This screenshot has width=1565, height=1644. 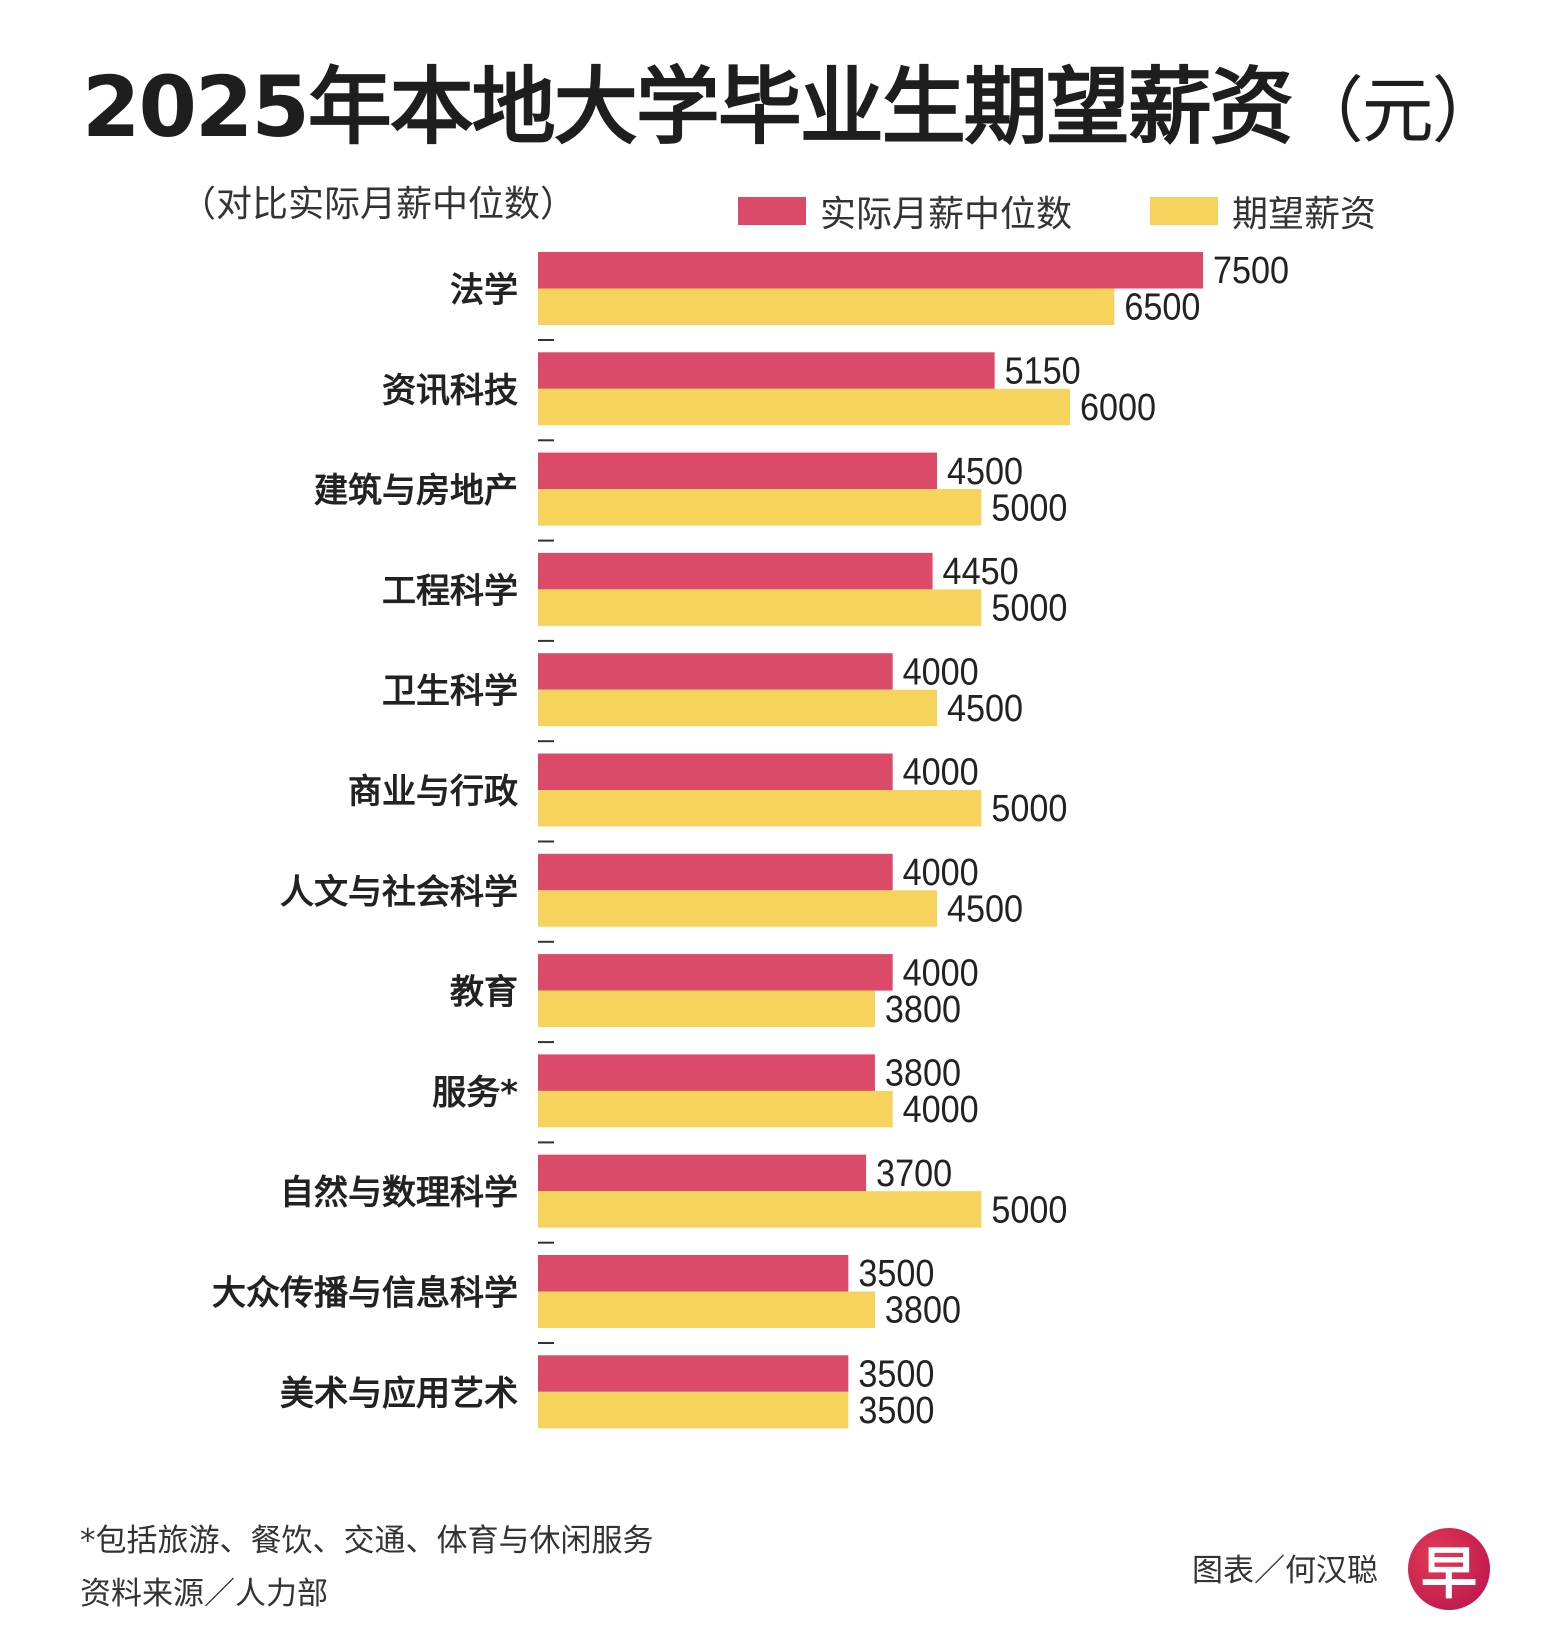 What do you see at coordinates (981, 570) in the screenshot?
I see `value-label-actual: 4450` at bounding box center [981, 570].